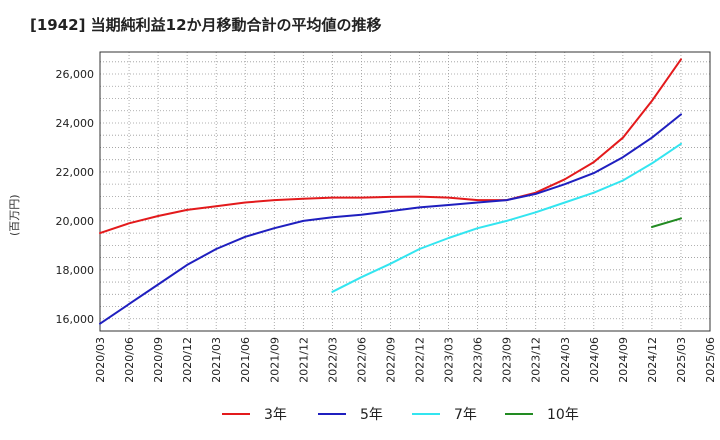 The height and width of the screenshot is (440, 720). What do you see at coordinates (187, 360) in the screenshot?
I see `x-tick-label: 2020/12` at bounding box center [187, 360].